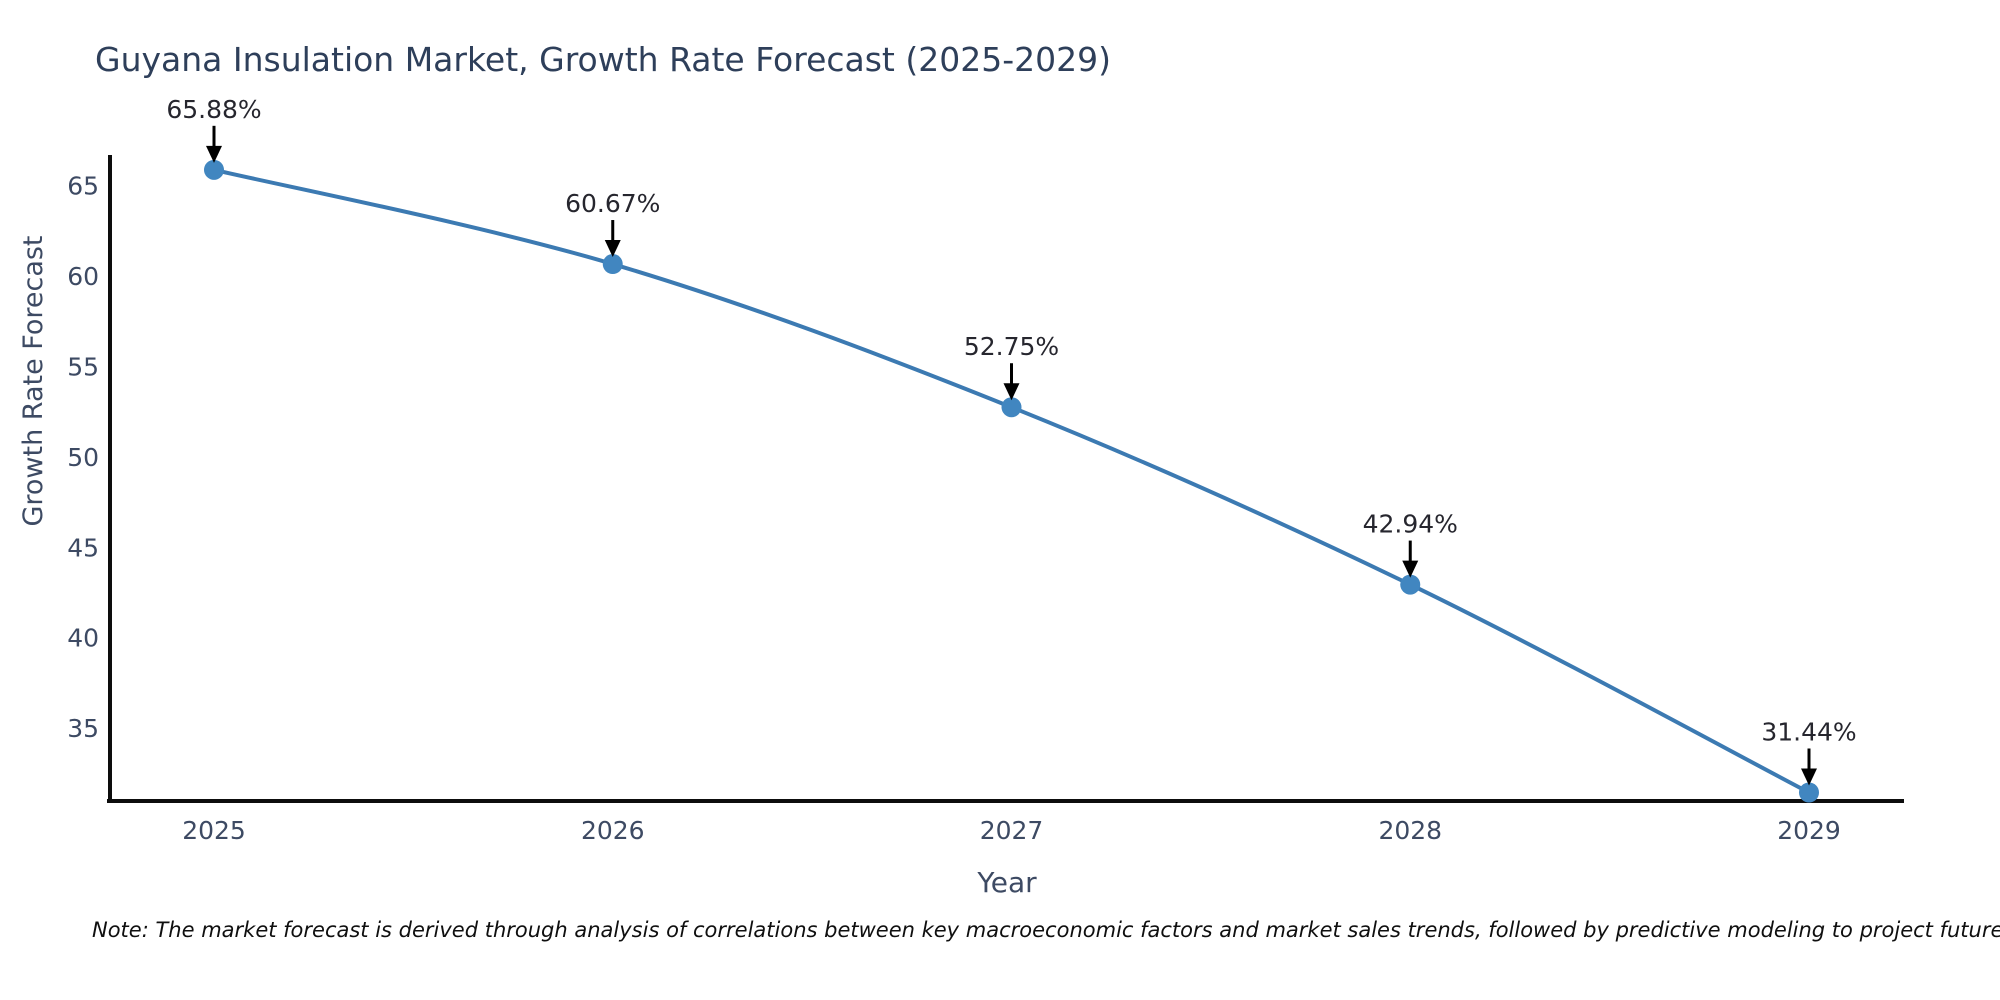 Image resolution: width=2000 pixels, height=1000 pixels. I want to click on y-tick-label: 55, so click(83, 367).